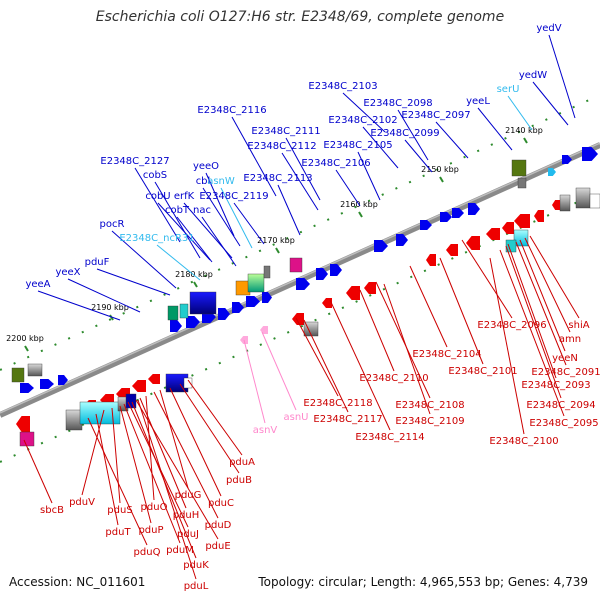 This screenshot has height=600, width=600. I want to click on gene-label-reverse: pduK, so click(196, 565).